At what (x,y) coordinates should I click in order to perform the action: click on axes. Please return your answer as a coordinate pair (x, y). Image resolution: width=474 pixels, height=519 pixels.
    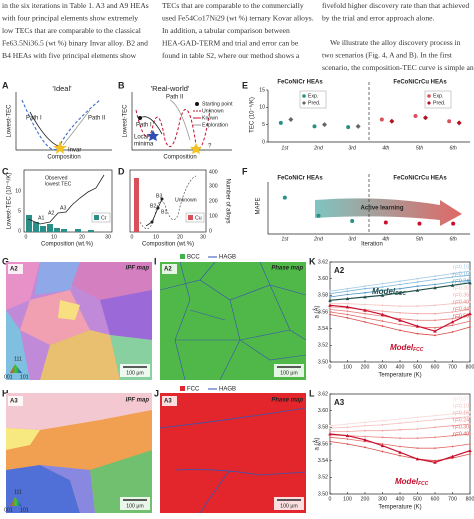
    Looking at the image, I should click on (368, 208).